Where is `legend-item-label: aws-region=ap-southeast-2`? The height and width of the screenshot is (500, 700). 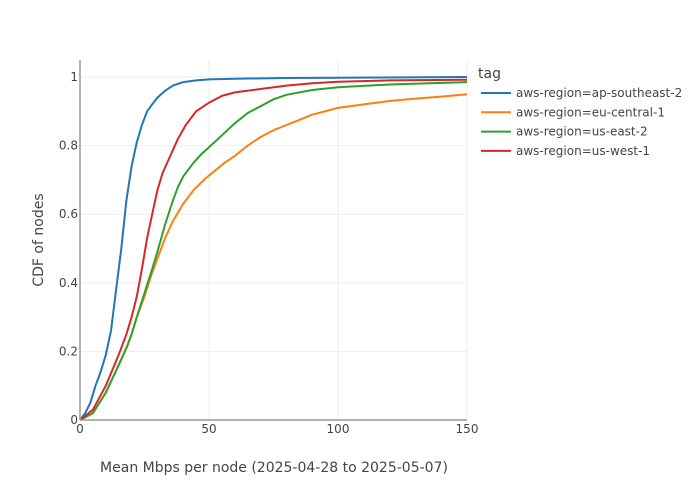
legend-item-label: aws-region=ap-southeast-2 is located at coordinates (599, 93).